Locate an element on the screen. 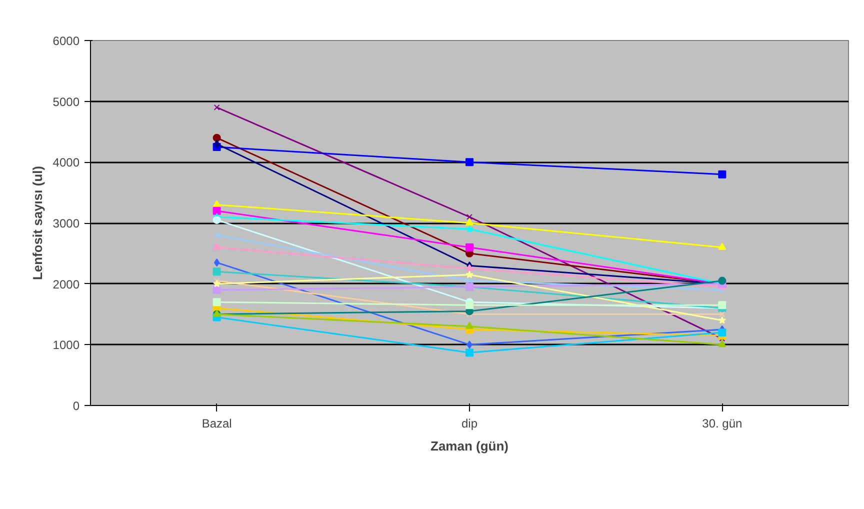 The height and width of the screenshot is (509, 864). y-tick-label: 5000 is located at coordinates (66, 101).